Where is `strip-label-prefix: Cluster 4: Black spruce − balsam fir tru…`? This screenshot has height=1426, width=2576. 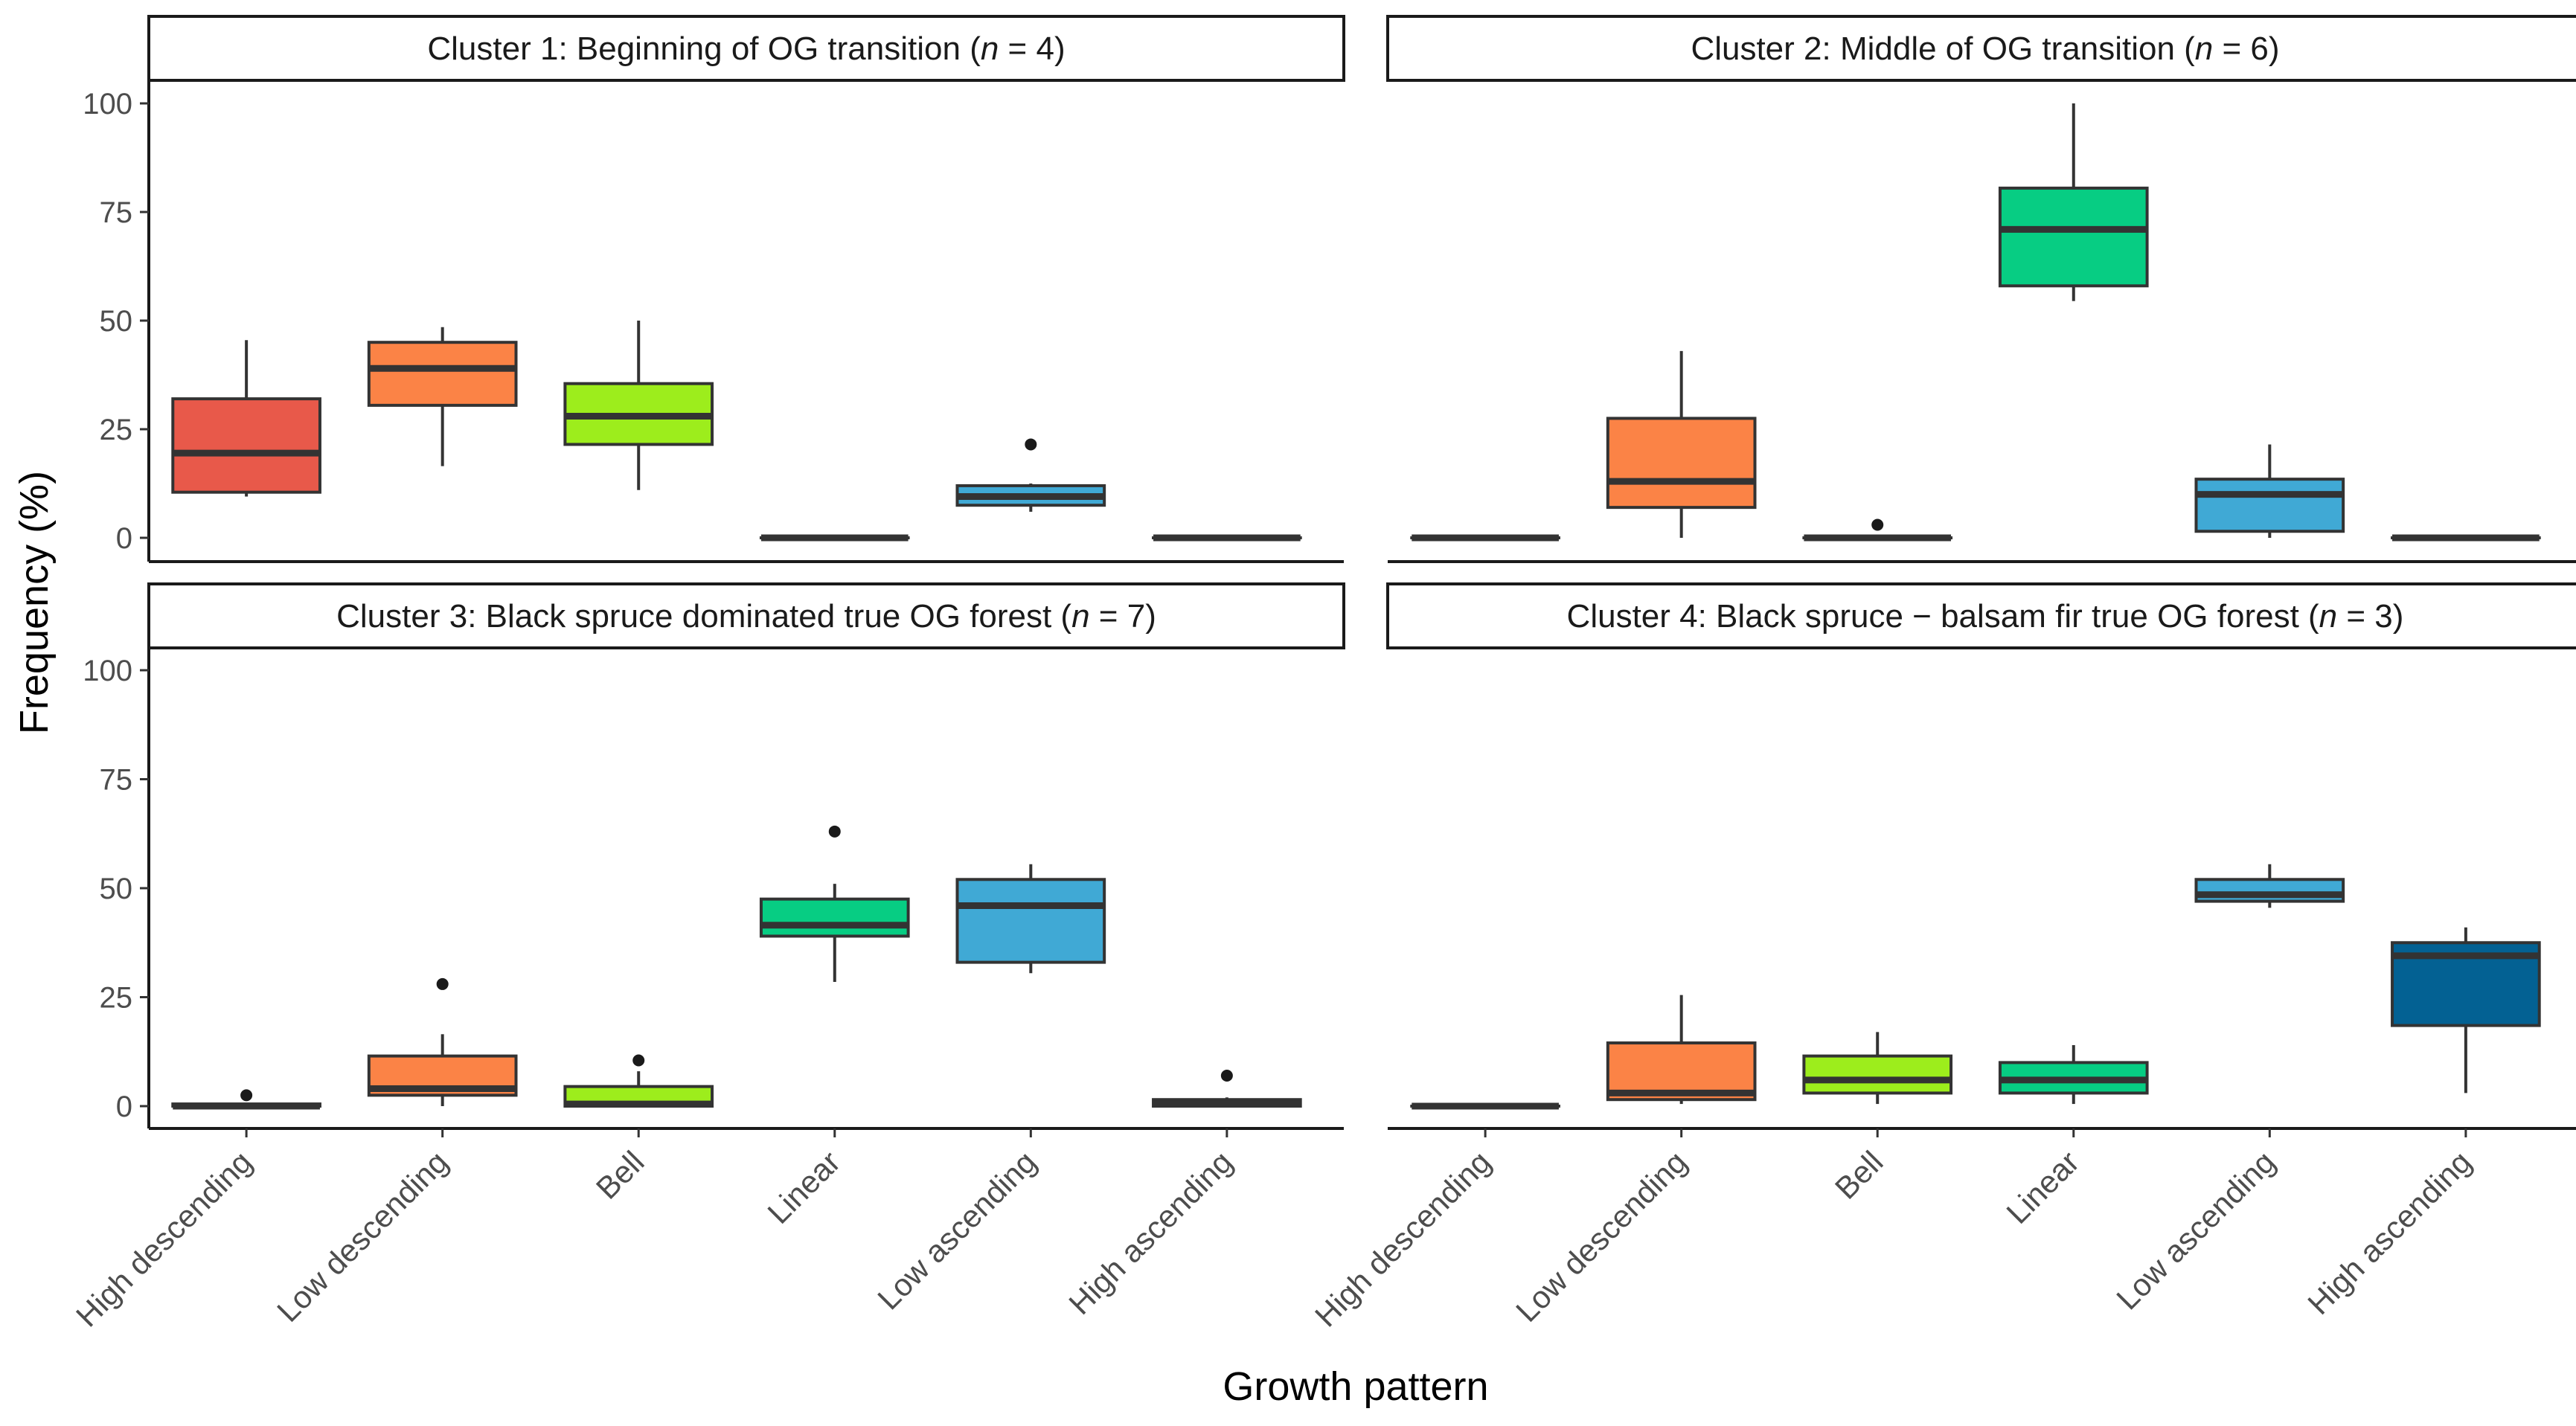
strip-label-prefix: Cluster 4: Black spruce − balsam fir tru… is located at coordinates (1943, 616).